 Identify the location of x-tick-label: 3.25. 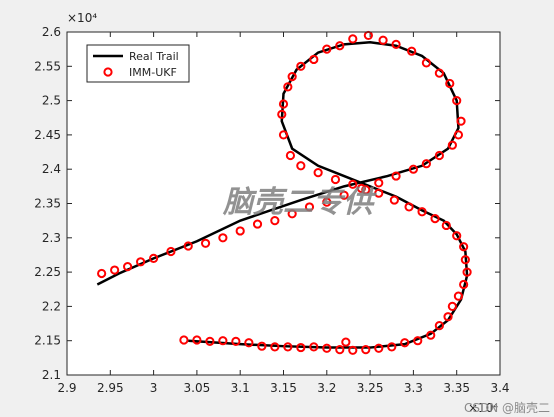
(370, 388).